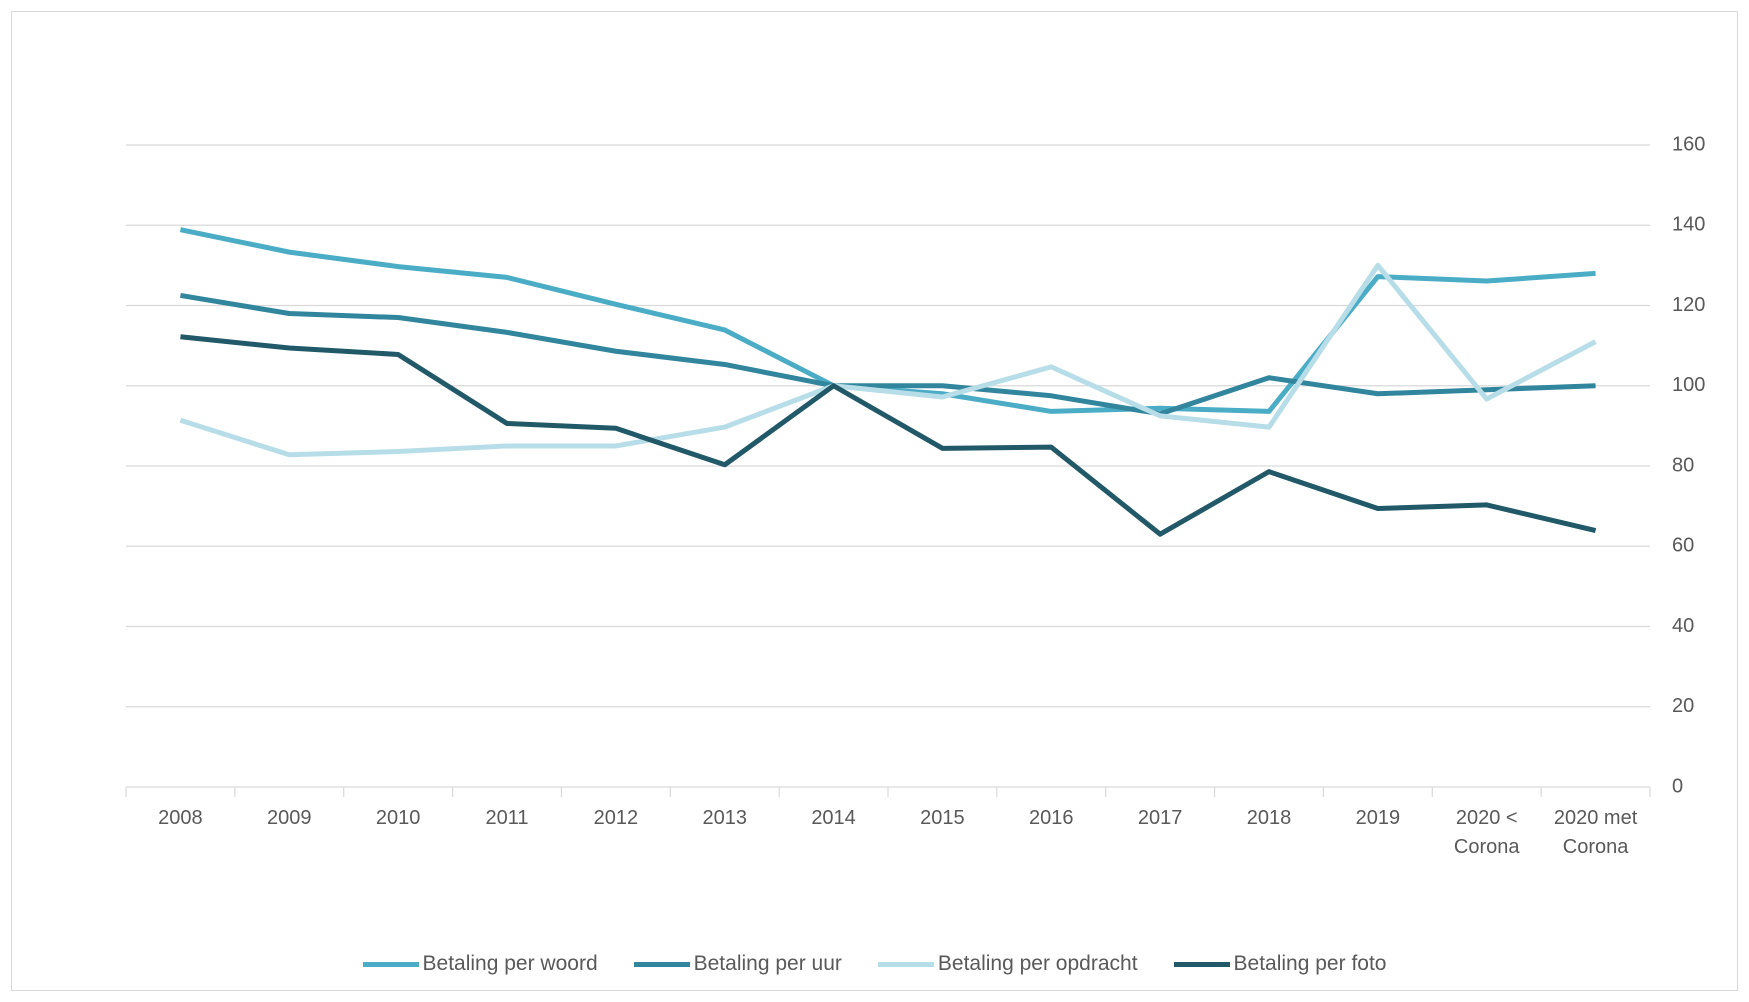  I want to click on y-tick-label: 40, so click(1683, 626).